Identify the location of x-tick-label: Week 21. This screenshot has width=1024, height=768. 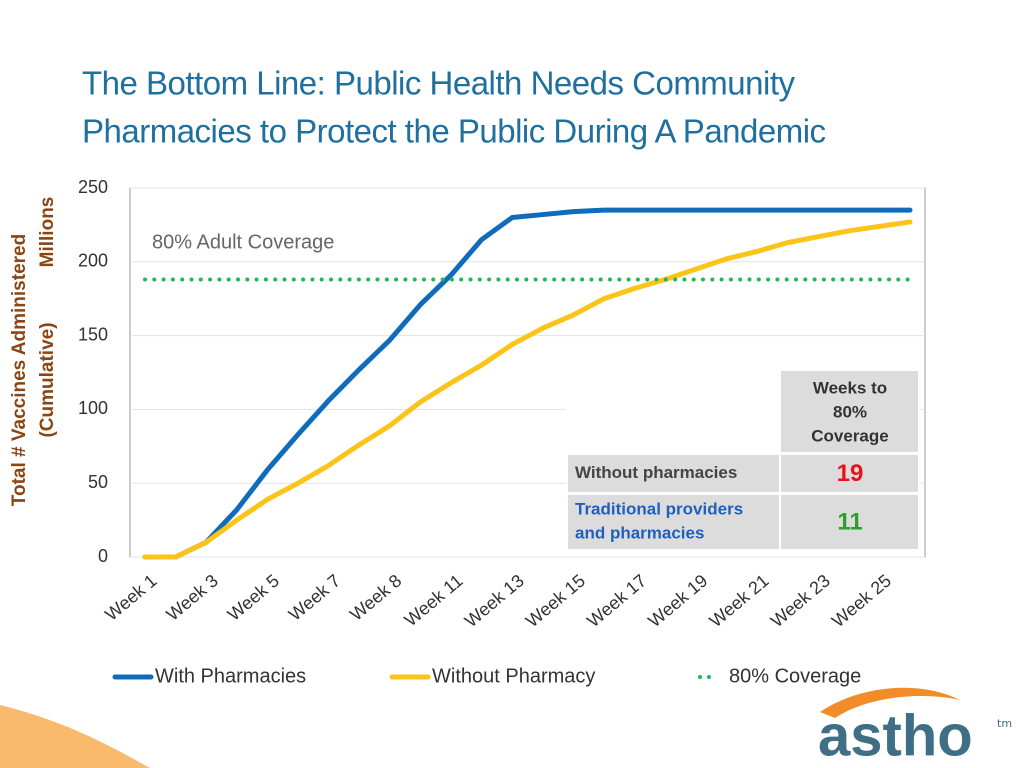
(739, 600).